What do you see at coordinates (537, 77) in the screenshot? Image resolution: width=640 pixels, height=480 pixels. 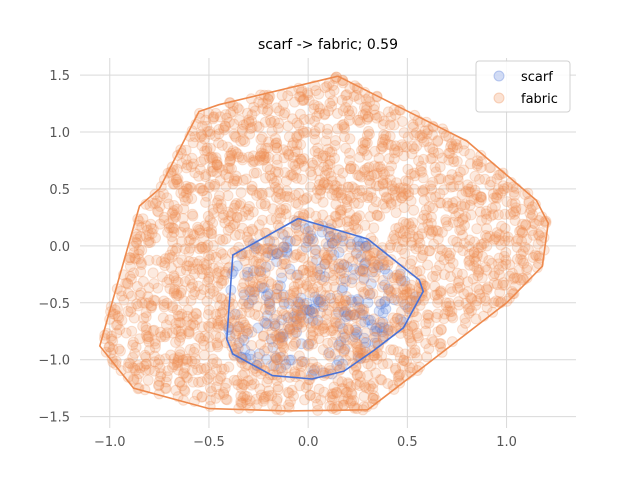 I see `legend-label-scarf: scarf` at bounding box center [537, 77].